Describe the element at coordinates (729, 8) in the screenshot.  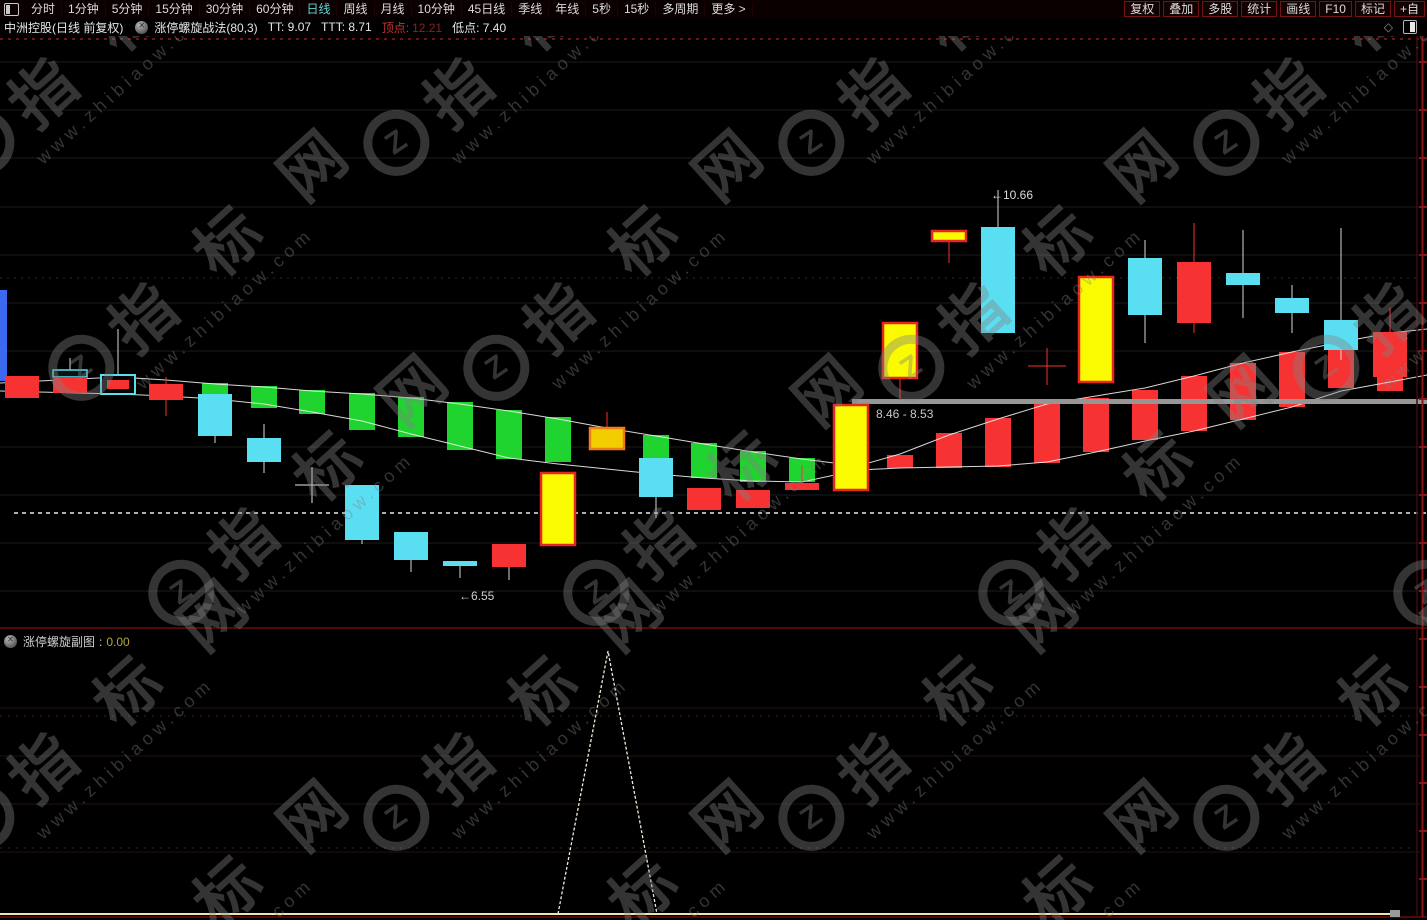
I see `menu-period-16: 更多 >` at that location.